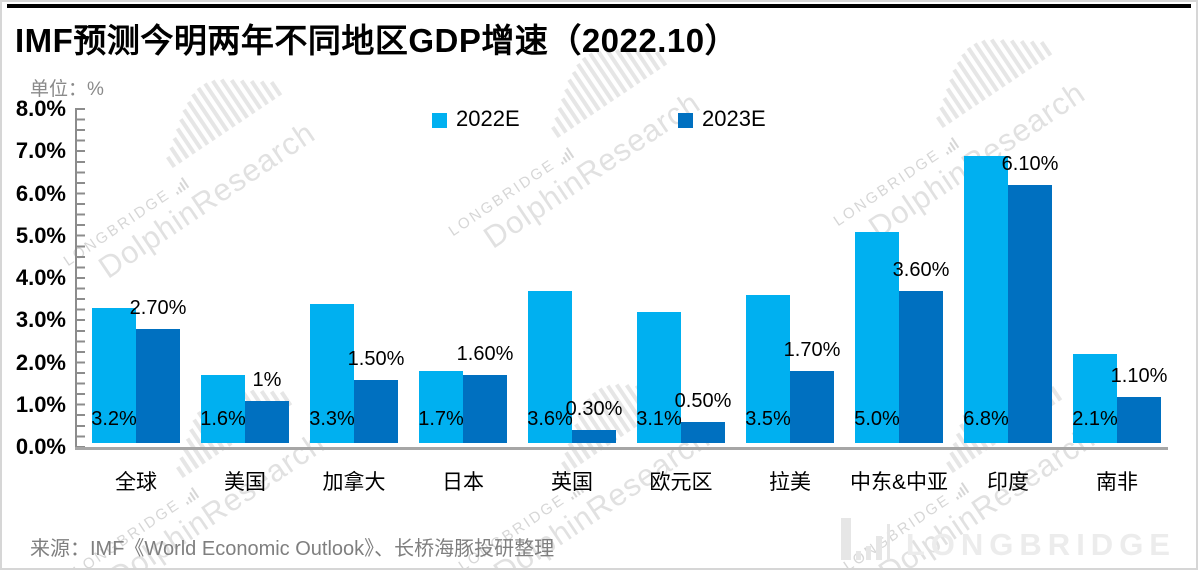 The image size is (1198, 570). What do you see at coordinates (986, 419) in the screenshot?
I see `bar-label-2022e: 6.8%` at bounding box center [986, 419].